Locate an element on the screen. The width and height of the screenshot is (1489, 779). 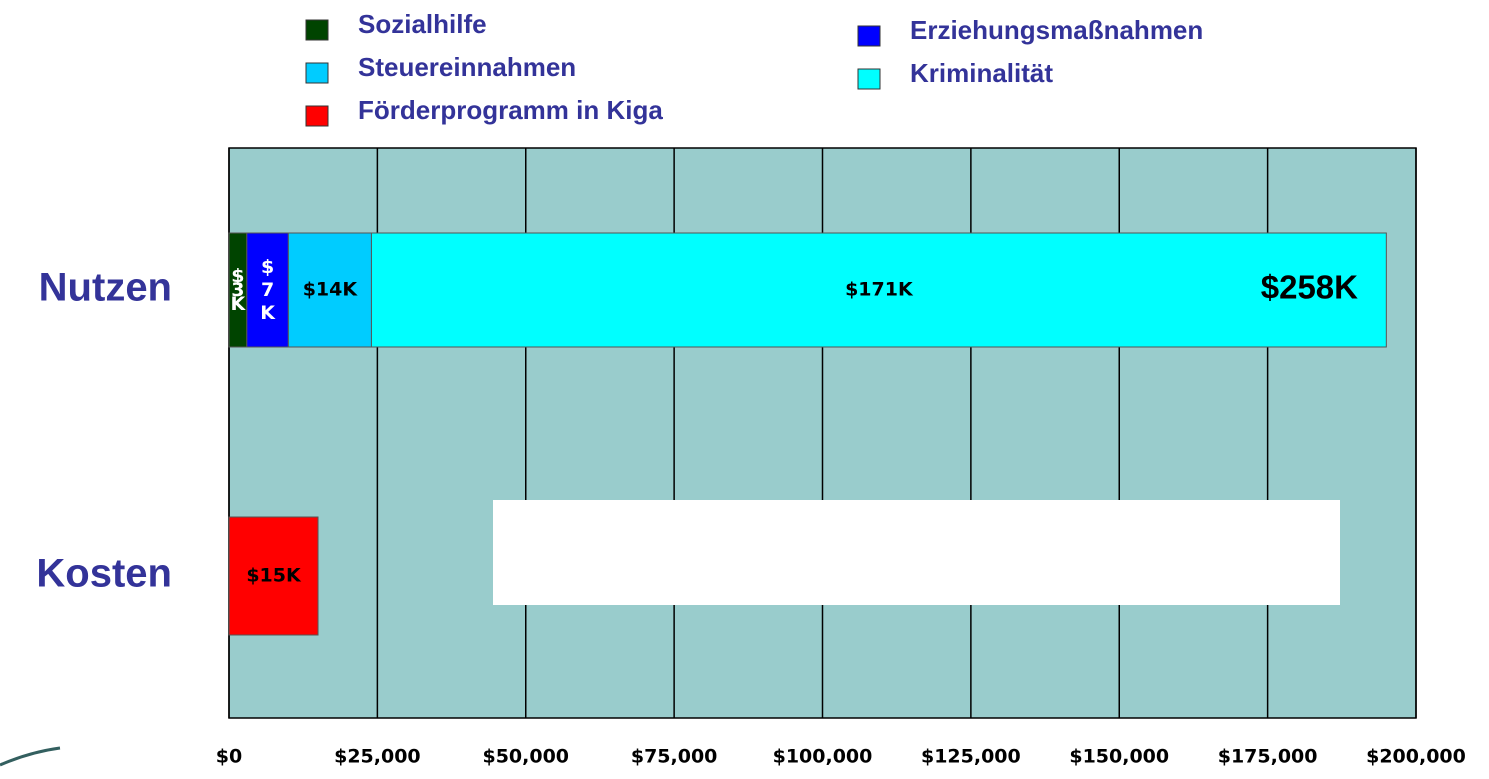
legend-label: Förderprogramm in Kiga is located at coordinates (510, 110).